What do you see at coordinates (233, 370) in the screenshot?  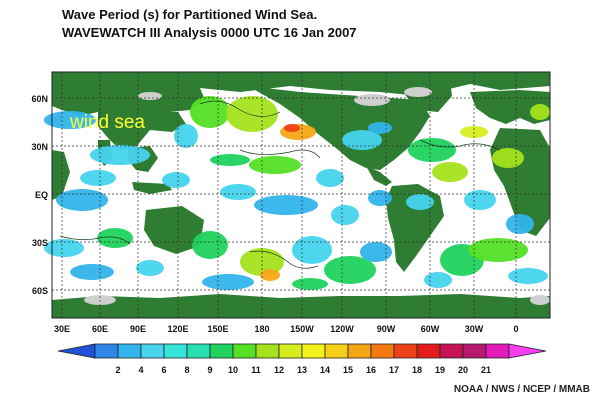 I see `colorbar-tick-label: 10` at bounding box center [233, 370].